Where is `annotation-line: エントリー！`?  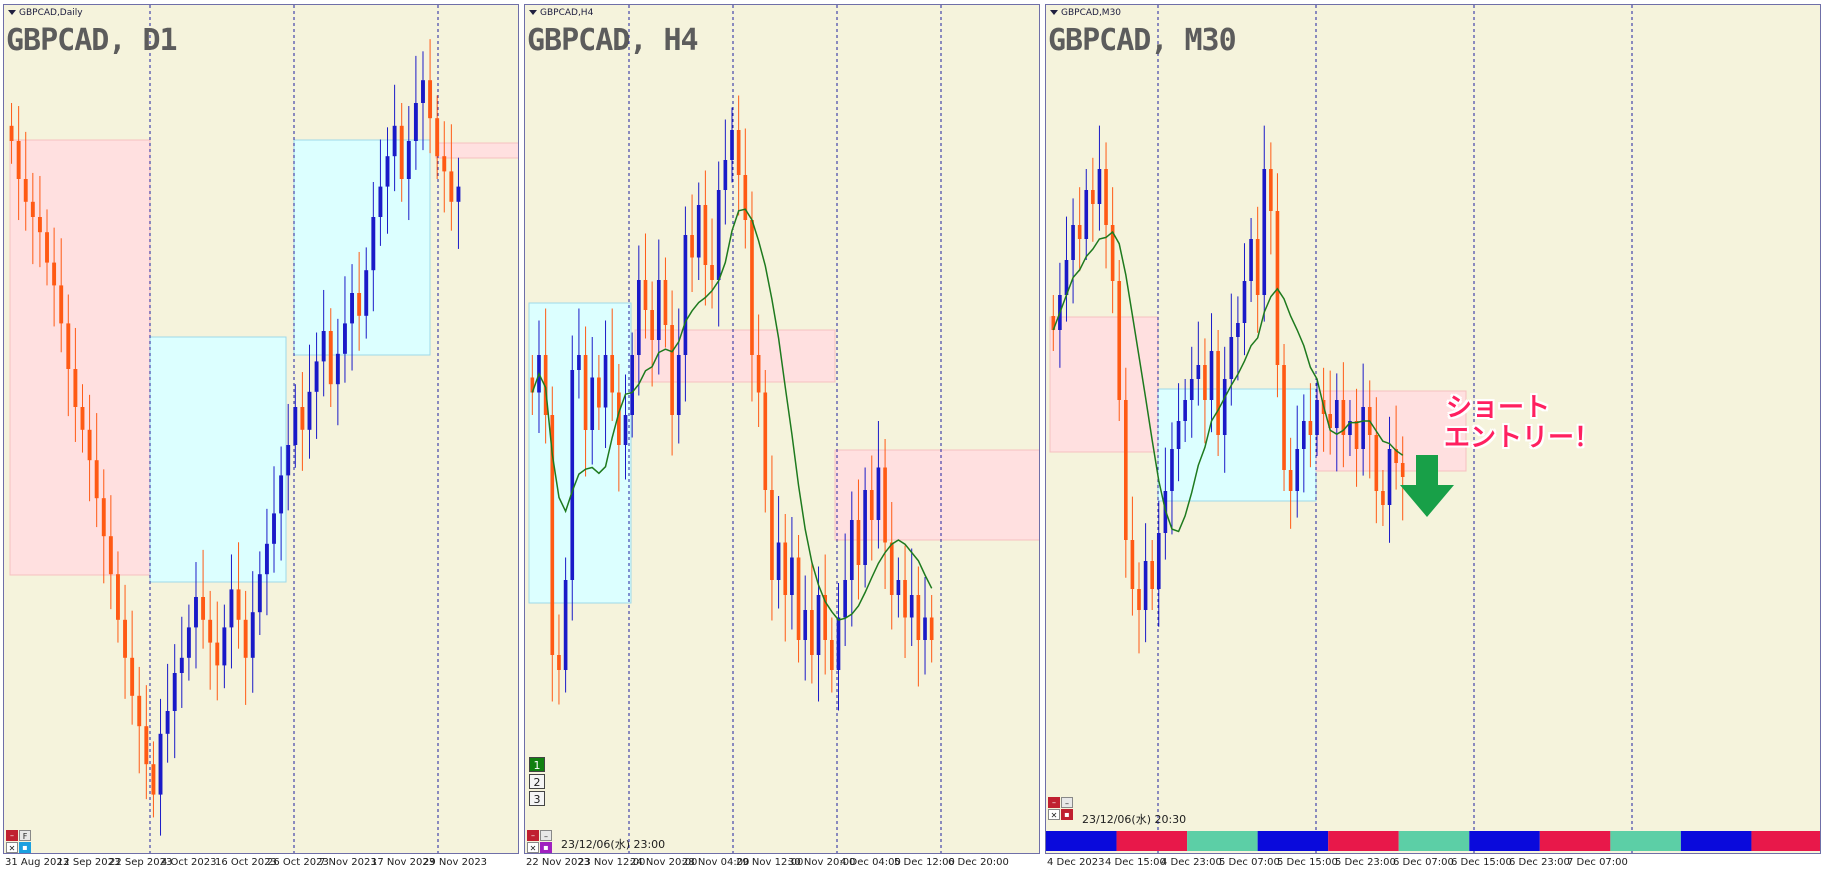 annotation-line: エントリー！ is located at coordinates (1522, 438).